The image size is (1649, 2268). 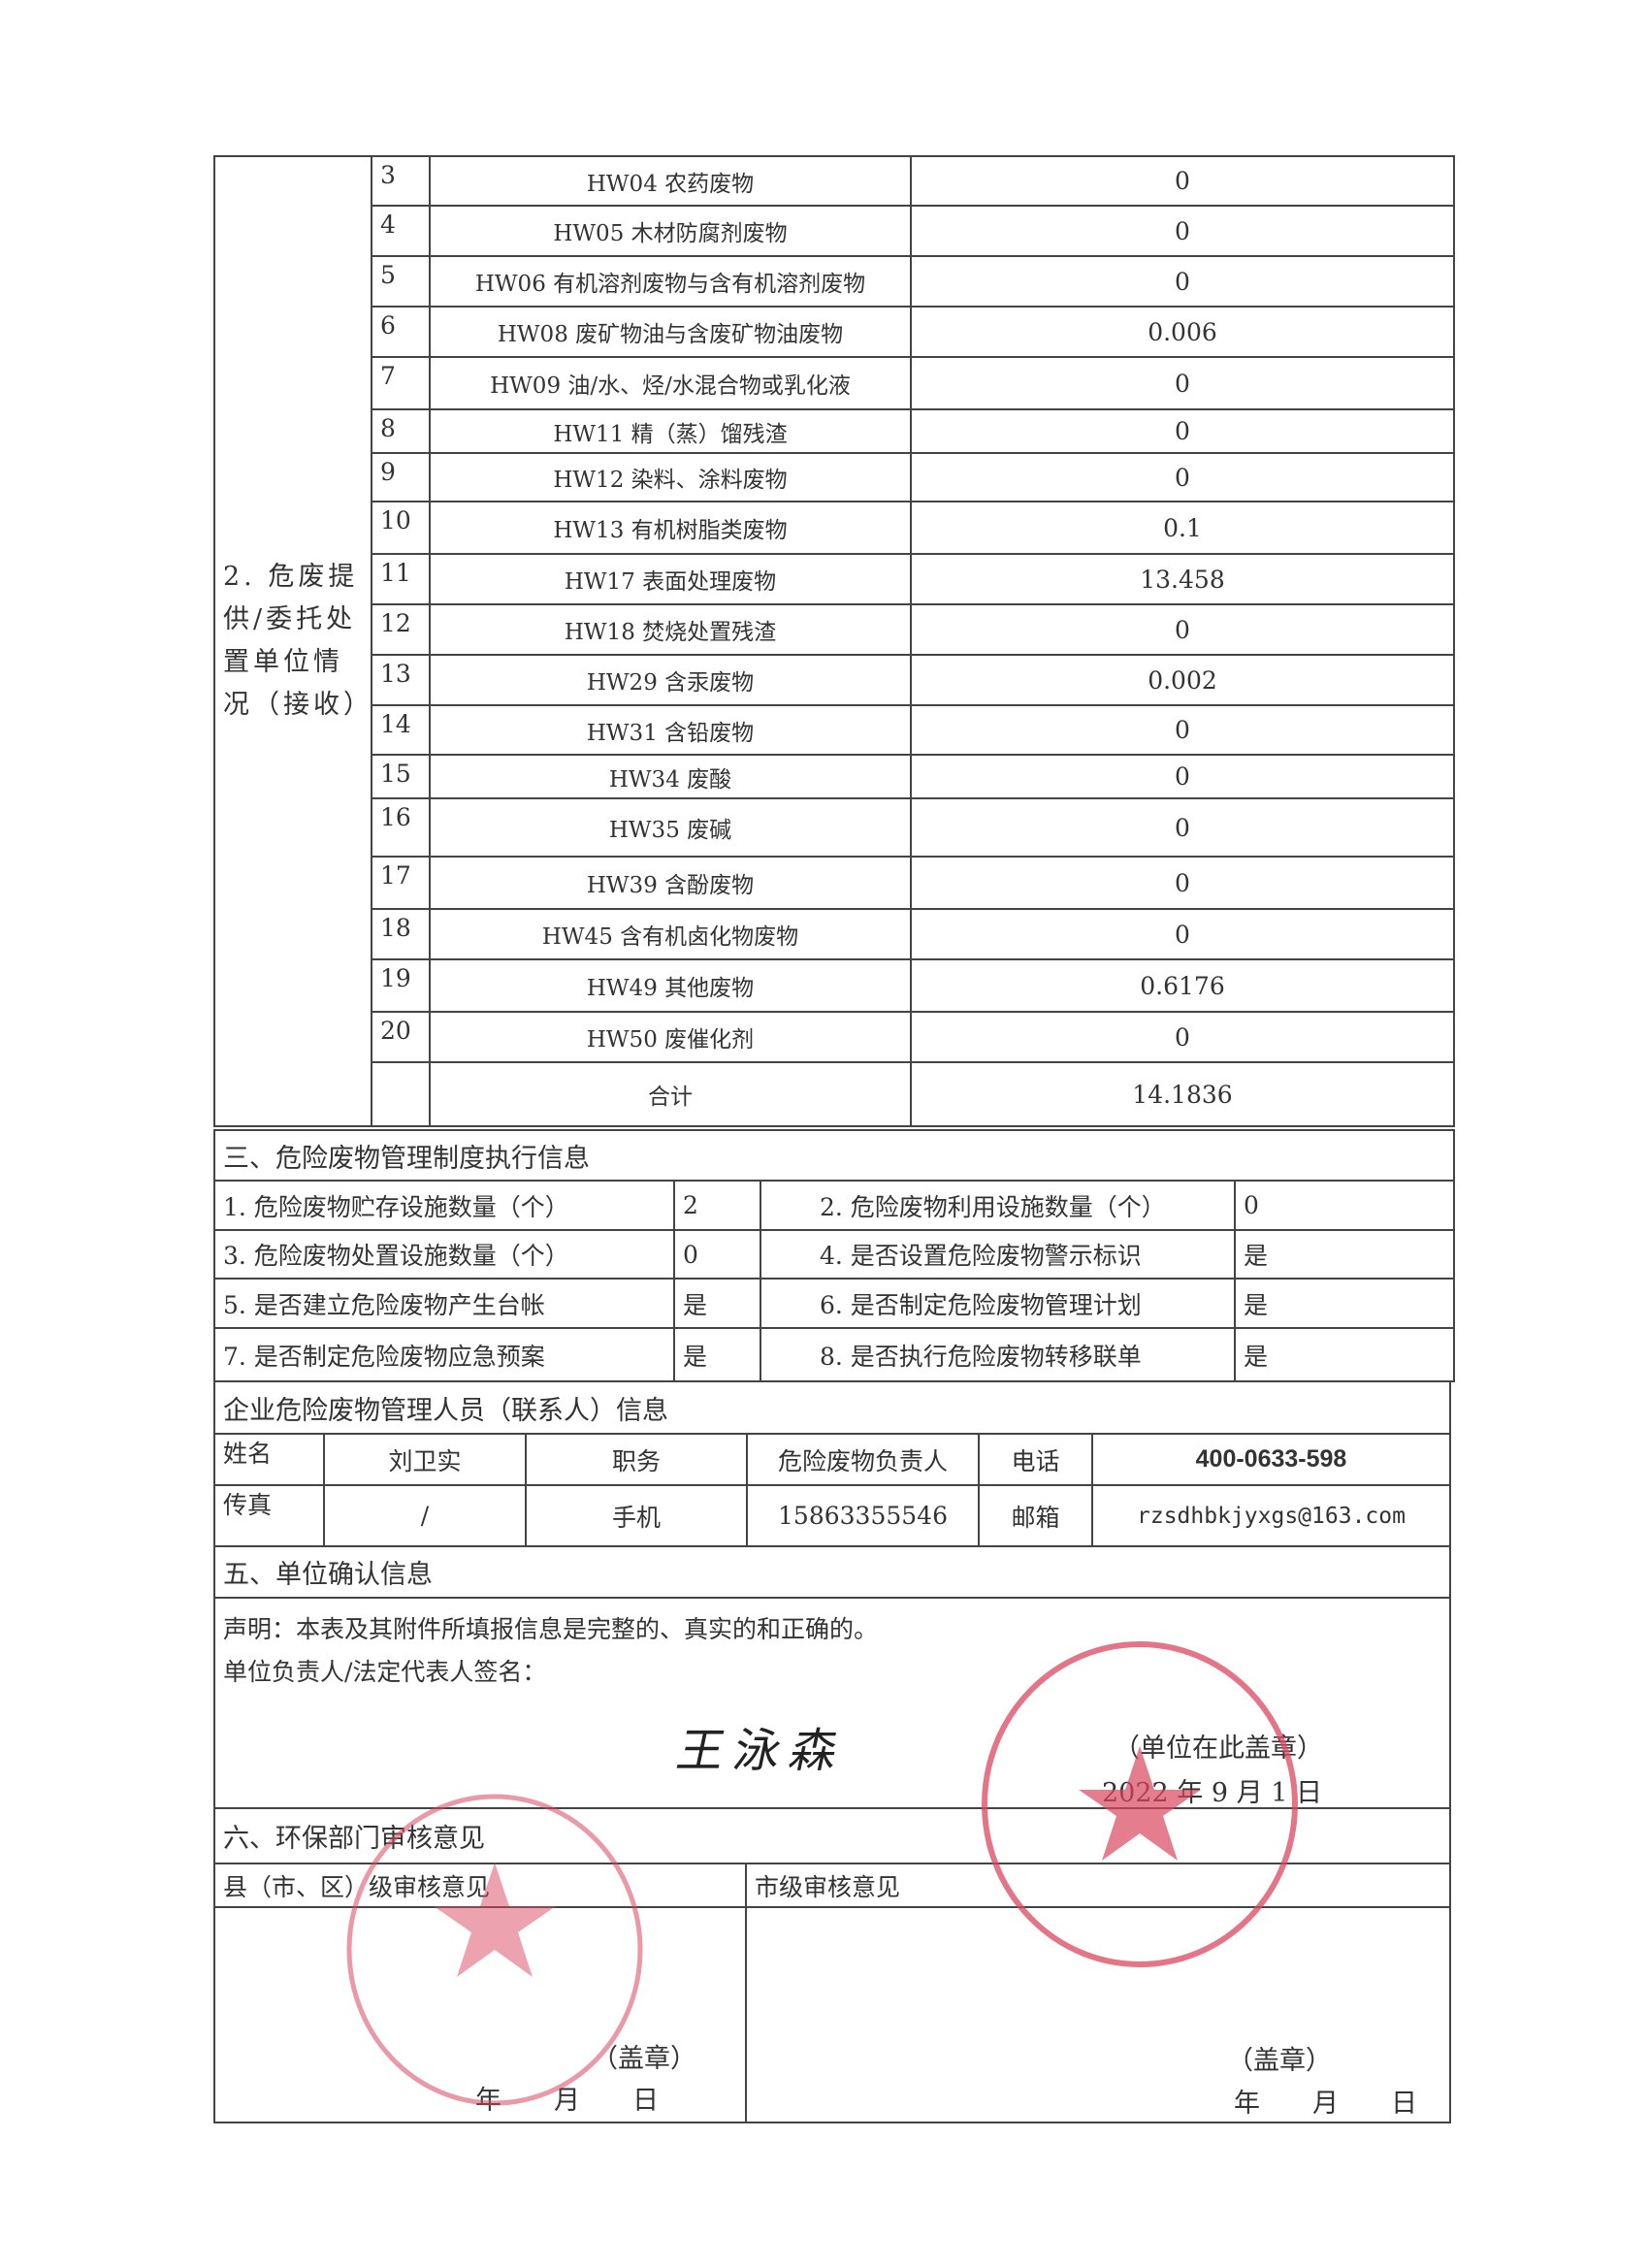 I want to click on q5: 5. 是否建立危险废物产生台帐, so click(x=444, y=1303).